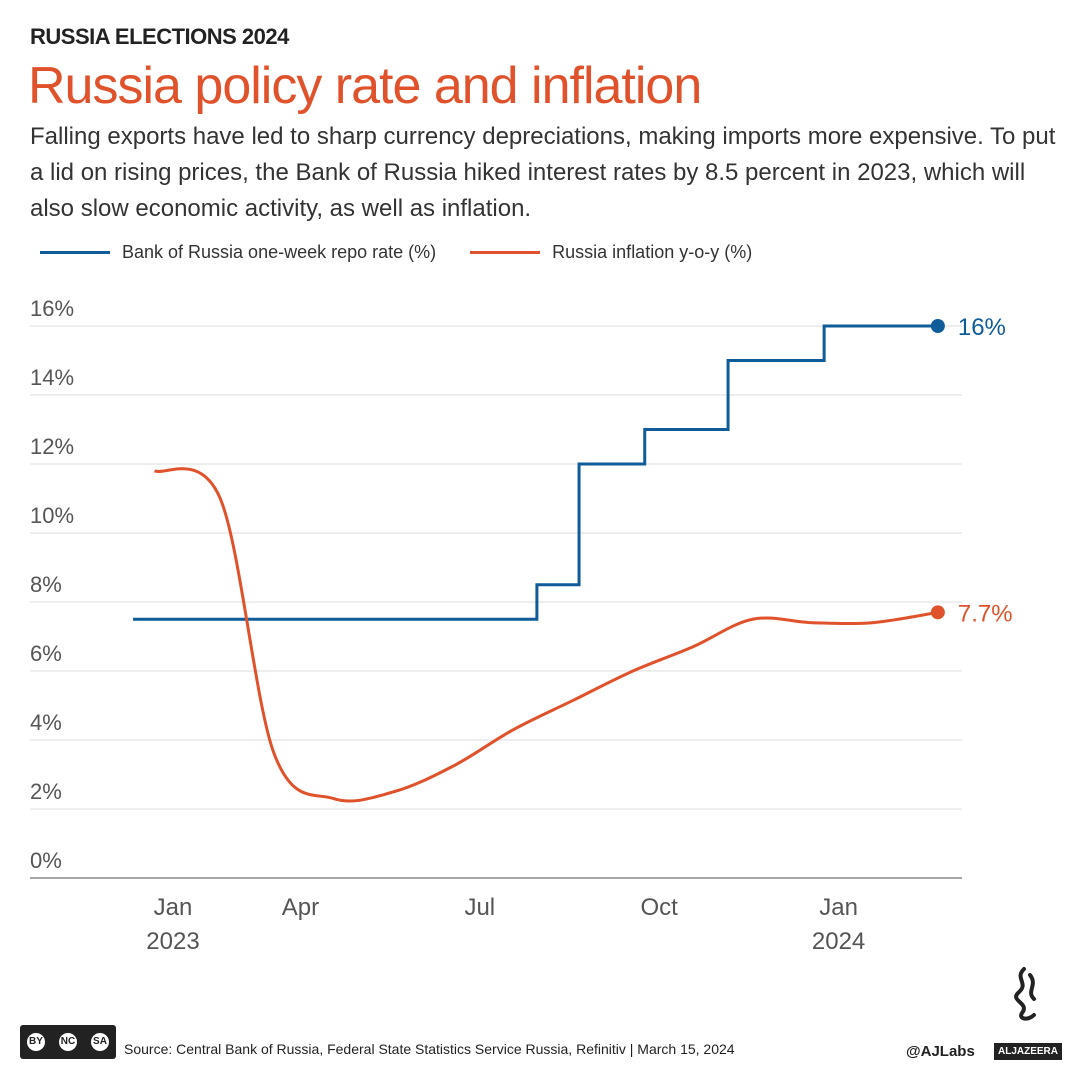  What do you see at coordinates (505, 252) in the screenshot?
I see `legend-swatch-inflation` at bounding box center [505, 252].